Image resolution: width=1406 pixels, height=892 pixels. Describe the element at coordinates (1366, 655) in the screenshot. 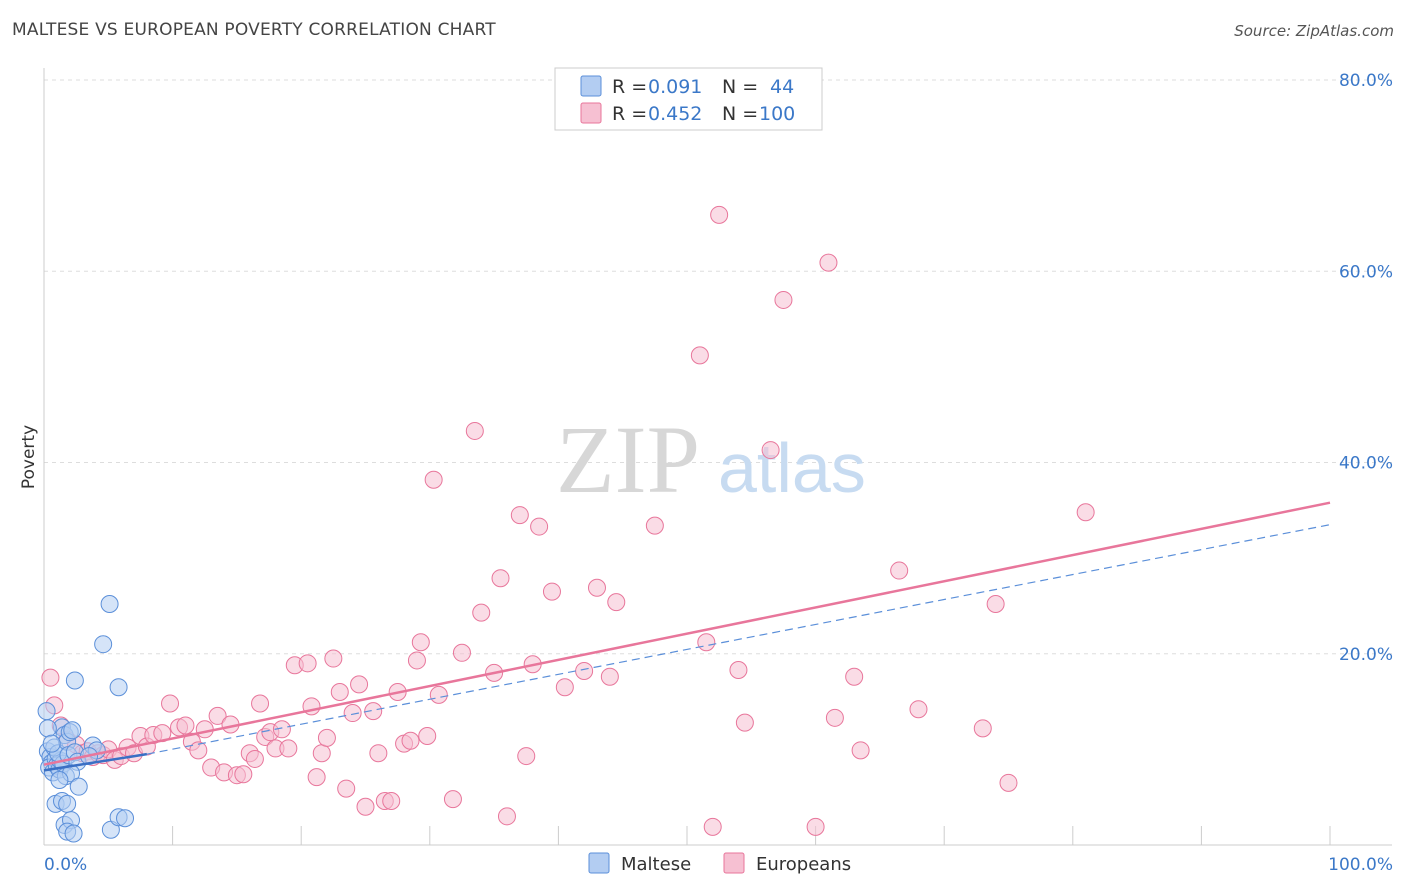

I see `y-tick-label: 20.0%` at that location.